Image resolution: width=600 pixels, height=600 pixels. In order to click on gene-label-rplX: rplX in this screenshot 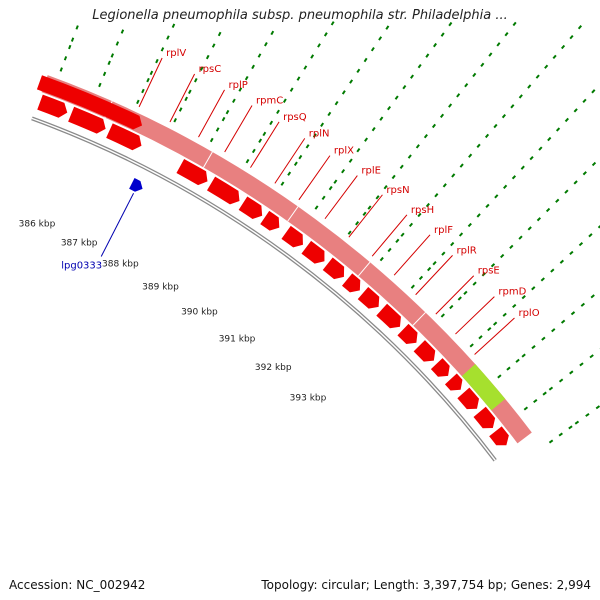, I will do `click(344, 151)`.